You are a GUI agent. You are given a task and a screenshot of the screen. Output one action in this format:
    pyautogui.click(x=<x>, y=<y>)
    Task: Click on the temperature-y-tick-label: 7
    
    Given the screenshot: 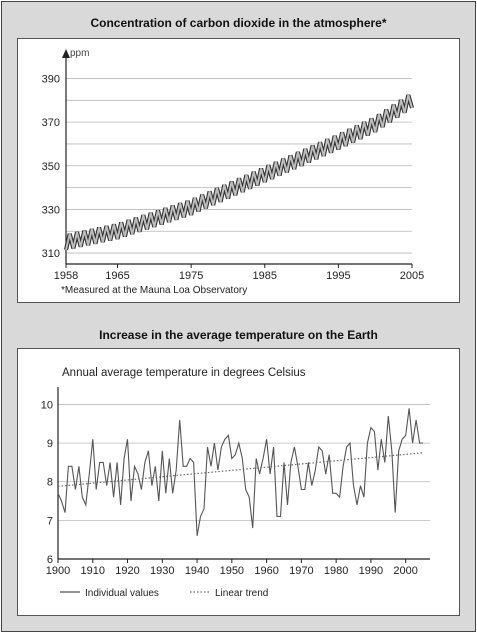 What is the action you would take?
    pyautogui.click(x=50, y=521)
    